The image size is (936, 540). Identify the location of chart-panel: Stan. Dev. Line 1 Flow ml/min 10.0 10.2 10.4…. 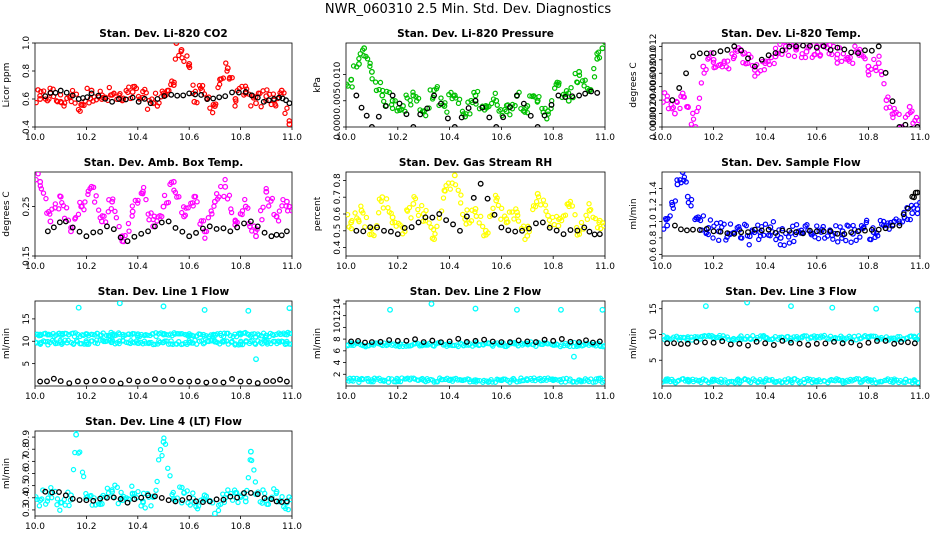
(152, 344).